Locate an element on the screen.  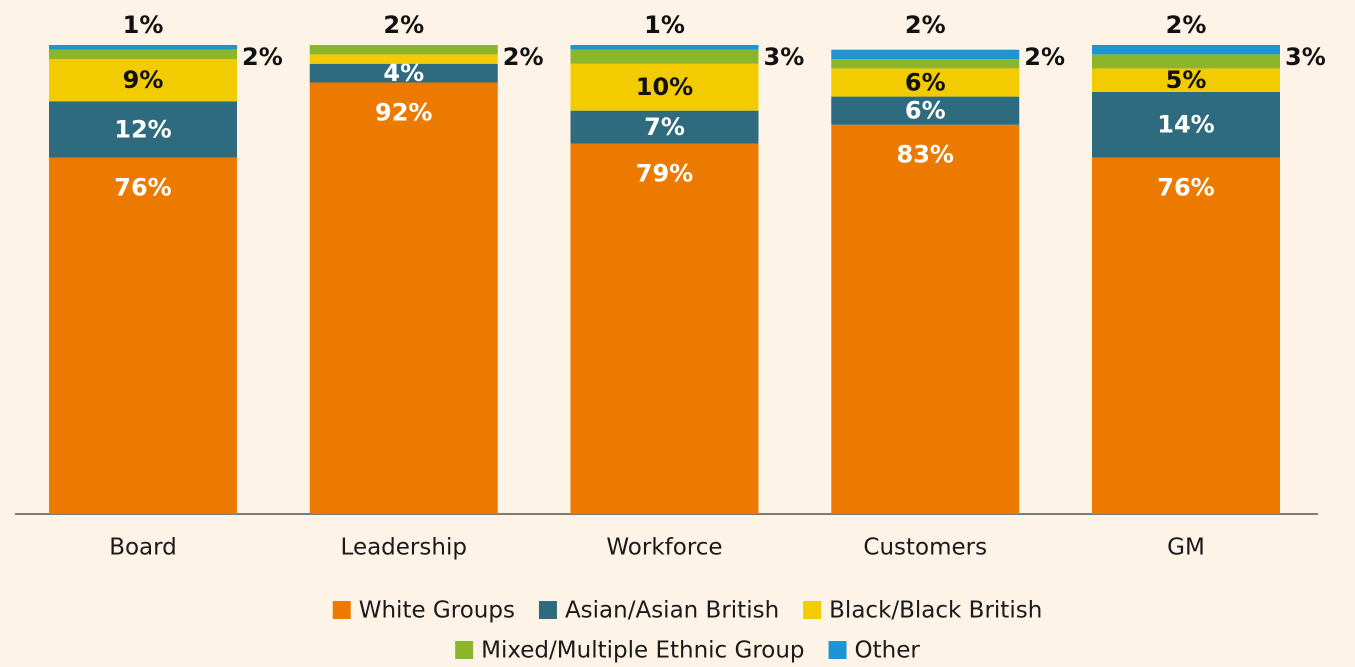
legend-label: Mixed/Multiple Ethnic Group is located at coordinates (642, 651).